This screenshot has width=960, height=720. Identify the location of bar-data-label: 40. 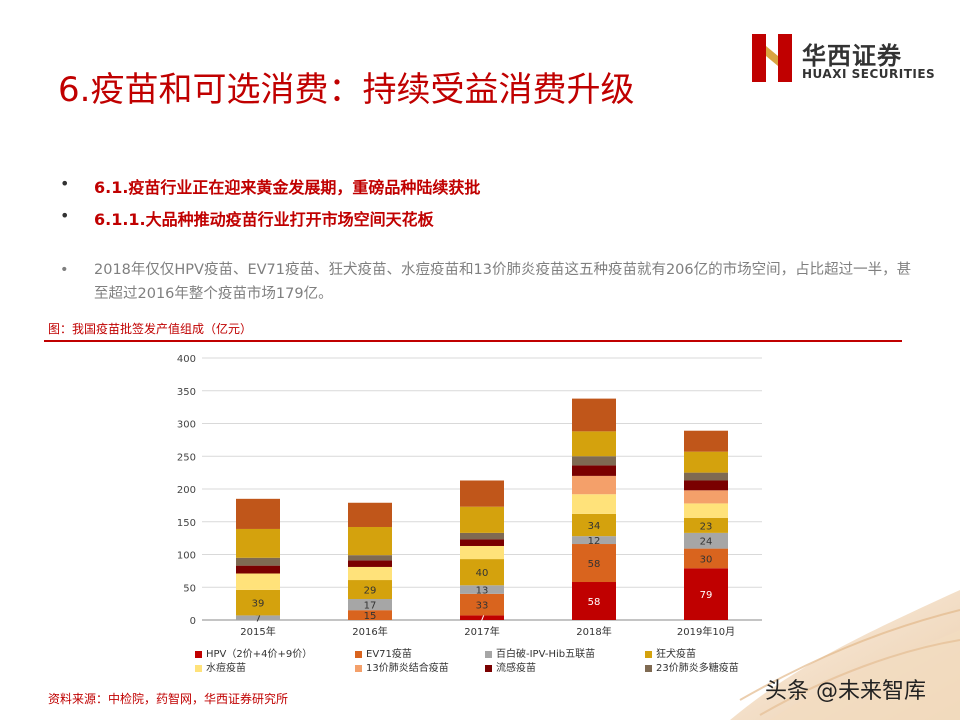
(482, 573).